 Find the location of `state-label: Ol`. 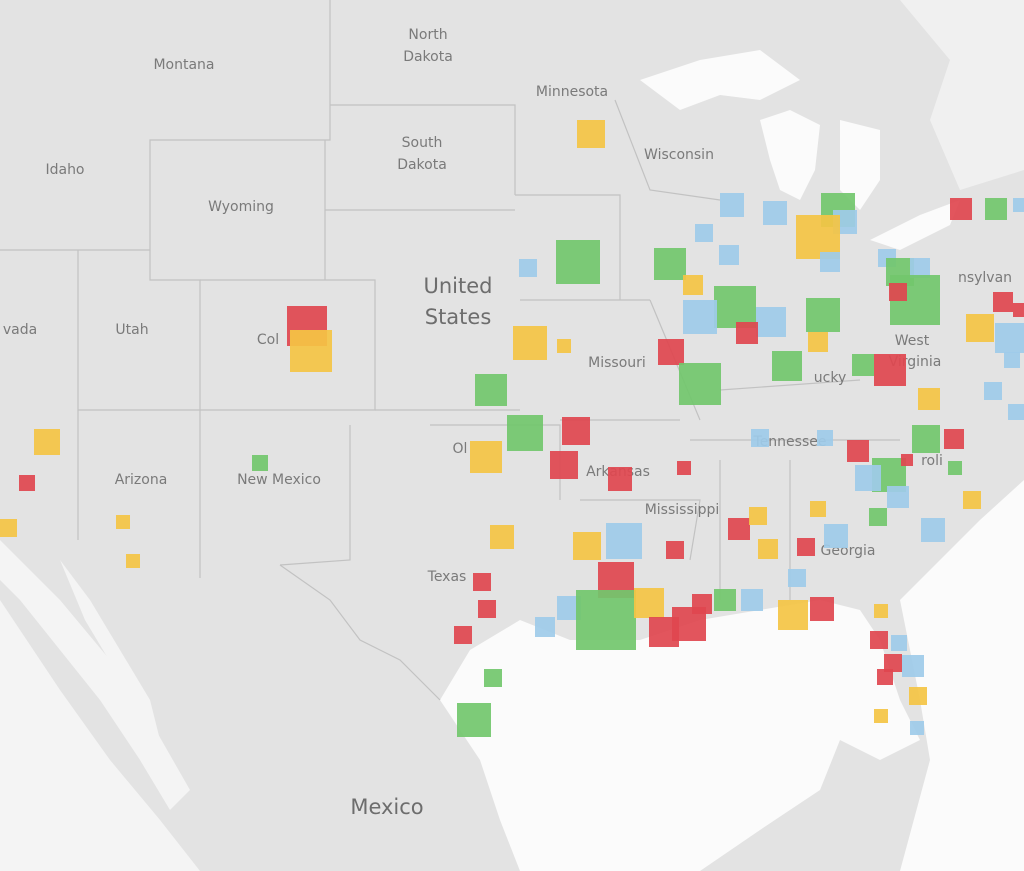

state-label: Ol is located at coordinates (460, 449).